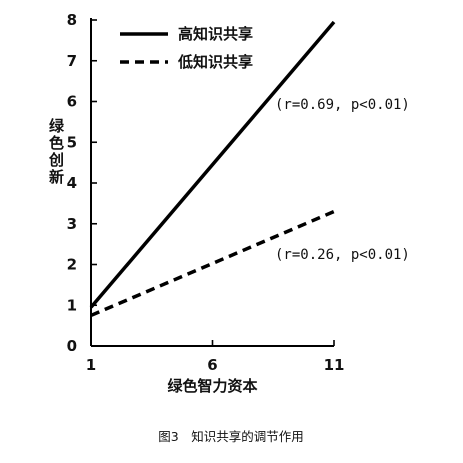 This screenshot has width=463, height=463. What do you see at coordinates (72, 183) in the screenshot?
I see `y-tick-label: 4` at bounding box center [72, 183].